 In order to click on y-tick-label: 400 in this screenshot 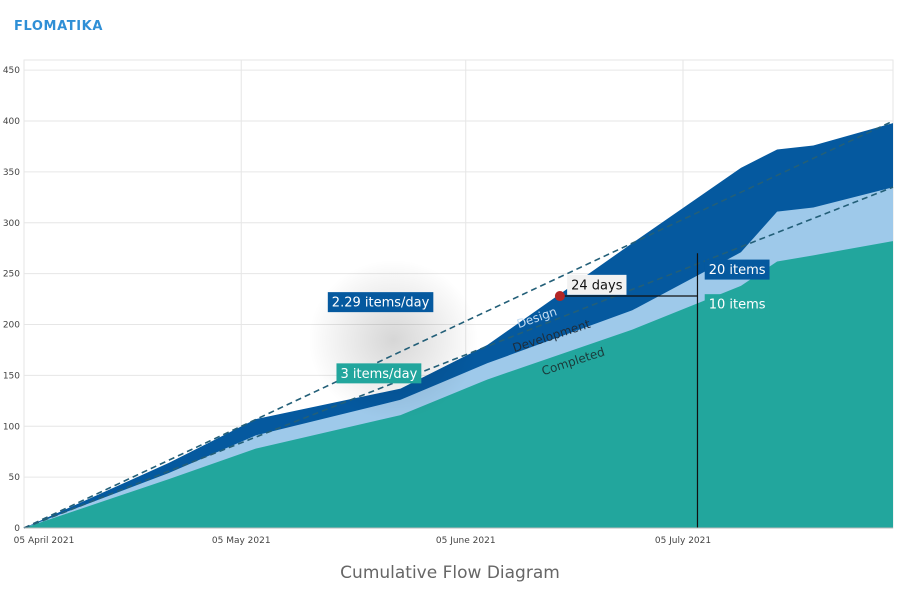, I will do `click(11, 122)`.